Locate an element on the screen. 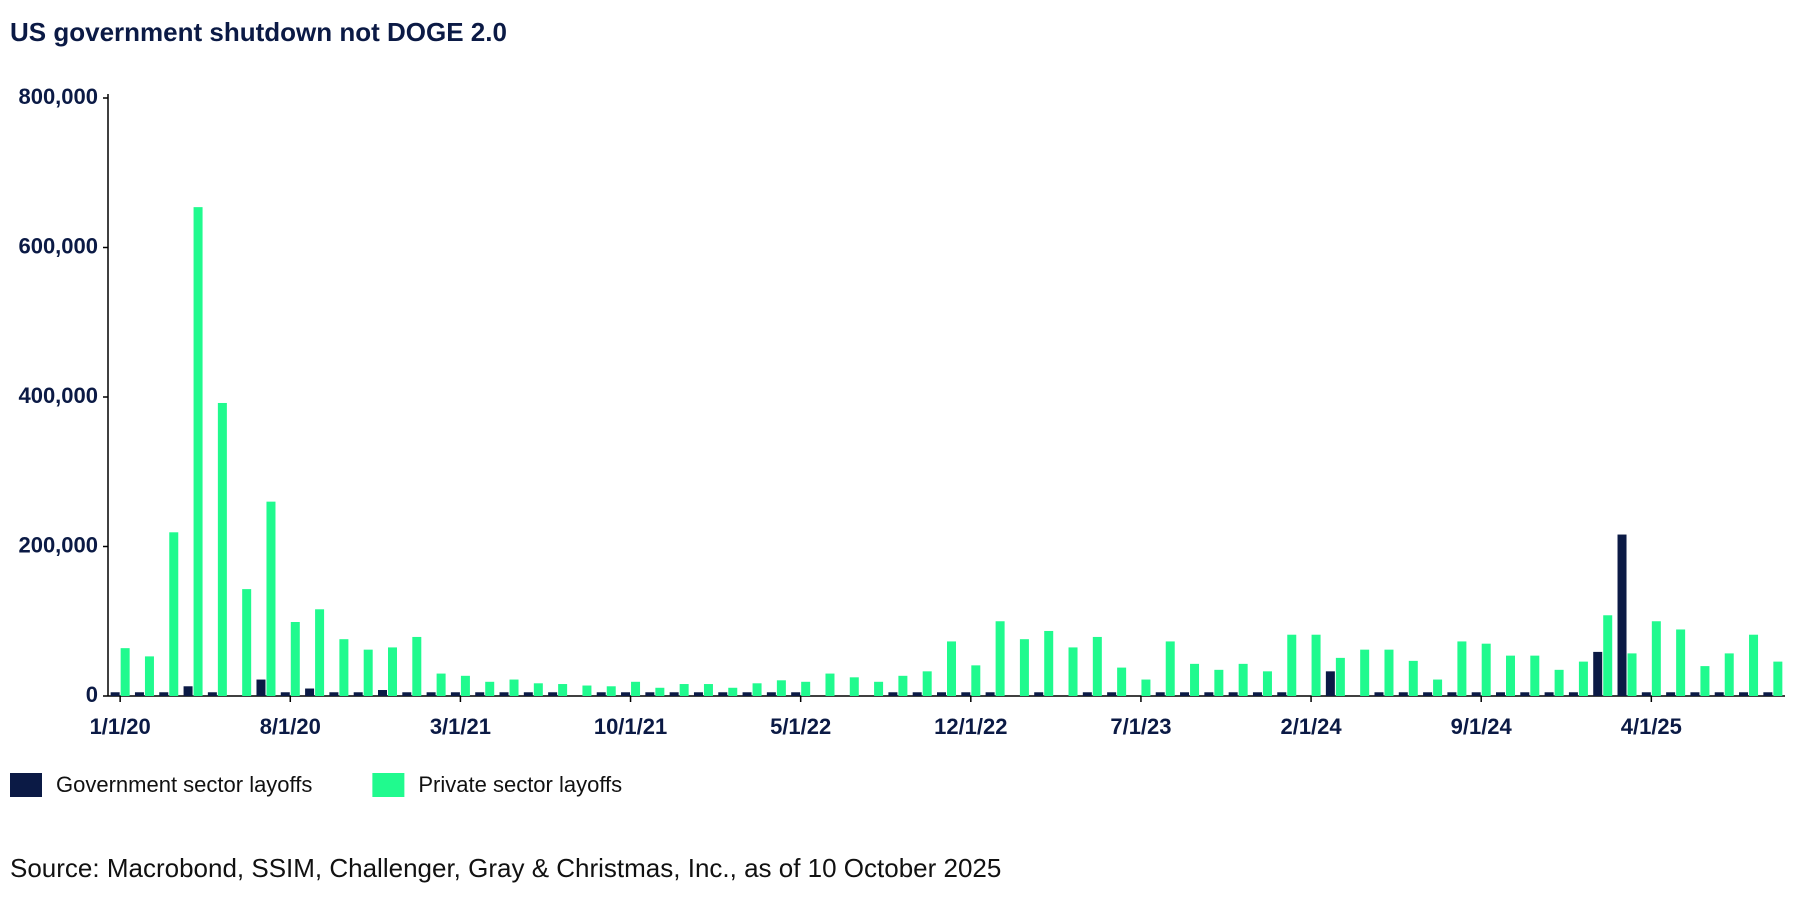 This screenshot has width=1800, height=900. legend-label: Government sector layoffs is located at coordinates (184, 784).